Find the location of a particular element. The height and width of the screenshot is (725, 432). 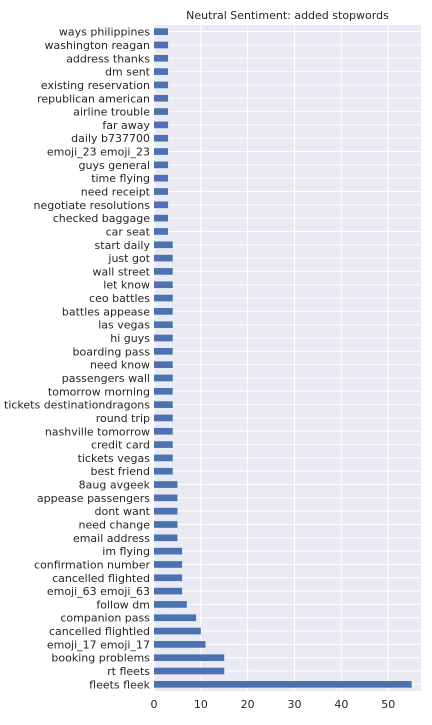

y-tick-label: ways philippines is located at coordinates (104, 32).